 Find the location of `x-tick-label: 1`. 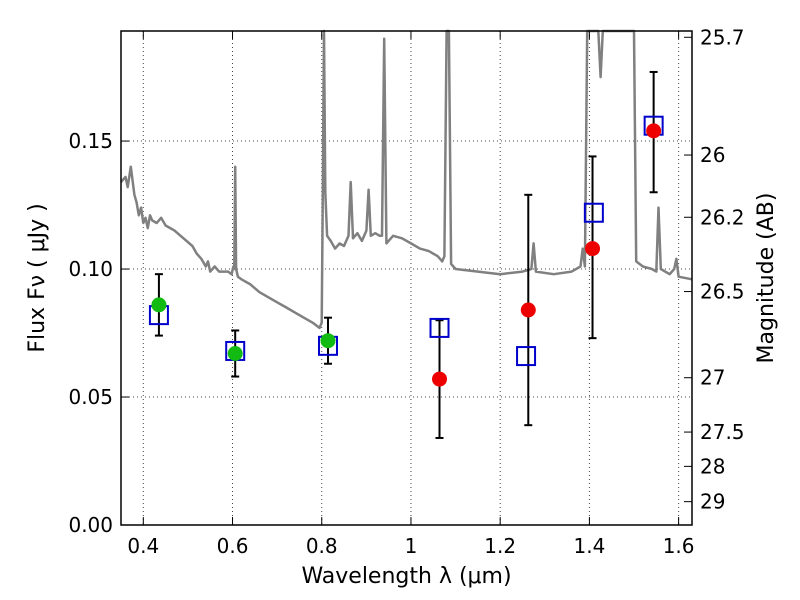

x-tick-label: 1 is located at coordinates (411, 546).